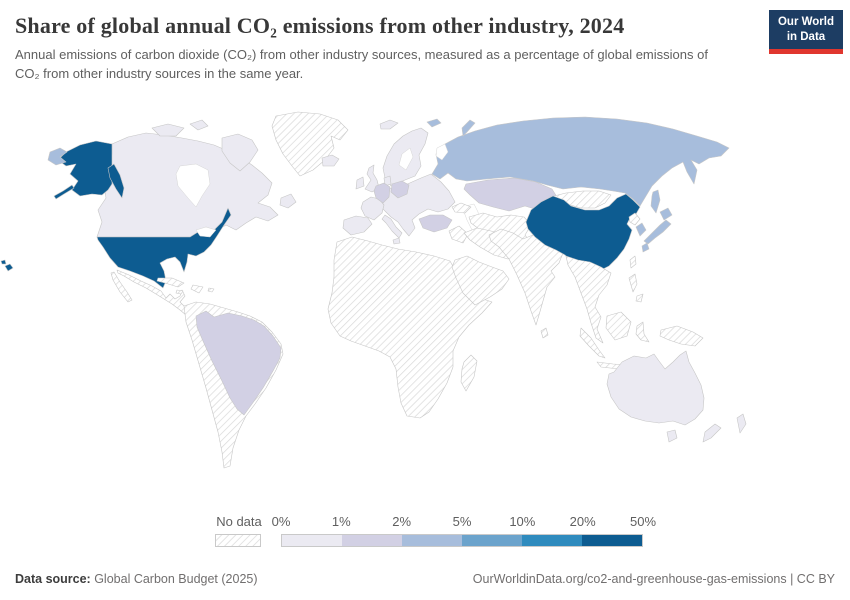 The width and height of the screenshot is (850, 600). What do you see at coordinates (672, 436) in the screenshot?
I see `country-tasmania` at bounding box center [672, 436].